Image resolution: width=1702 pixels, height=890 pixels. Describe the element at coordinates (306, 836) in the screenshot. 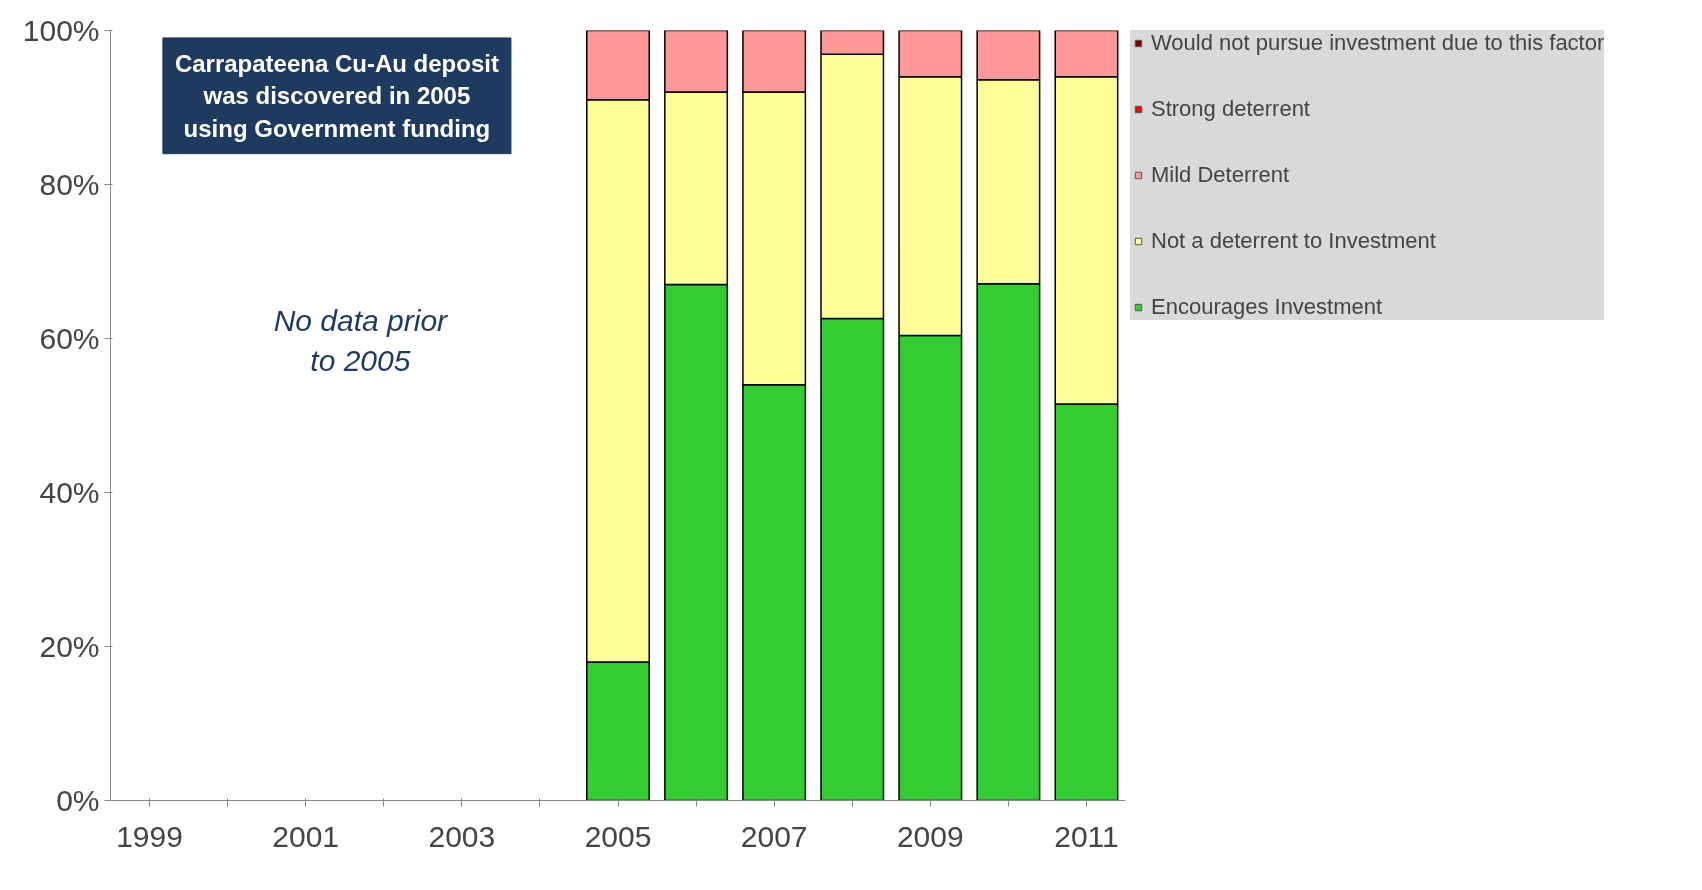

I see `x-tick-label: 2001` at that location.